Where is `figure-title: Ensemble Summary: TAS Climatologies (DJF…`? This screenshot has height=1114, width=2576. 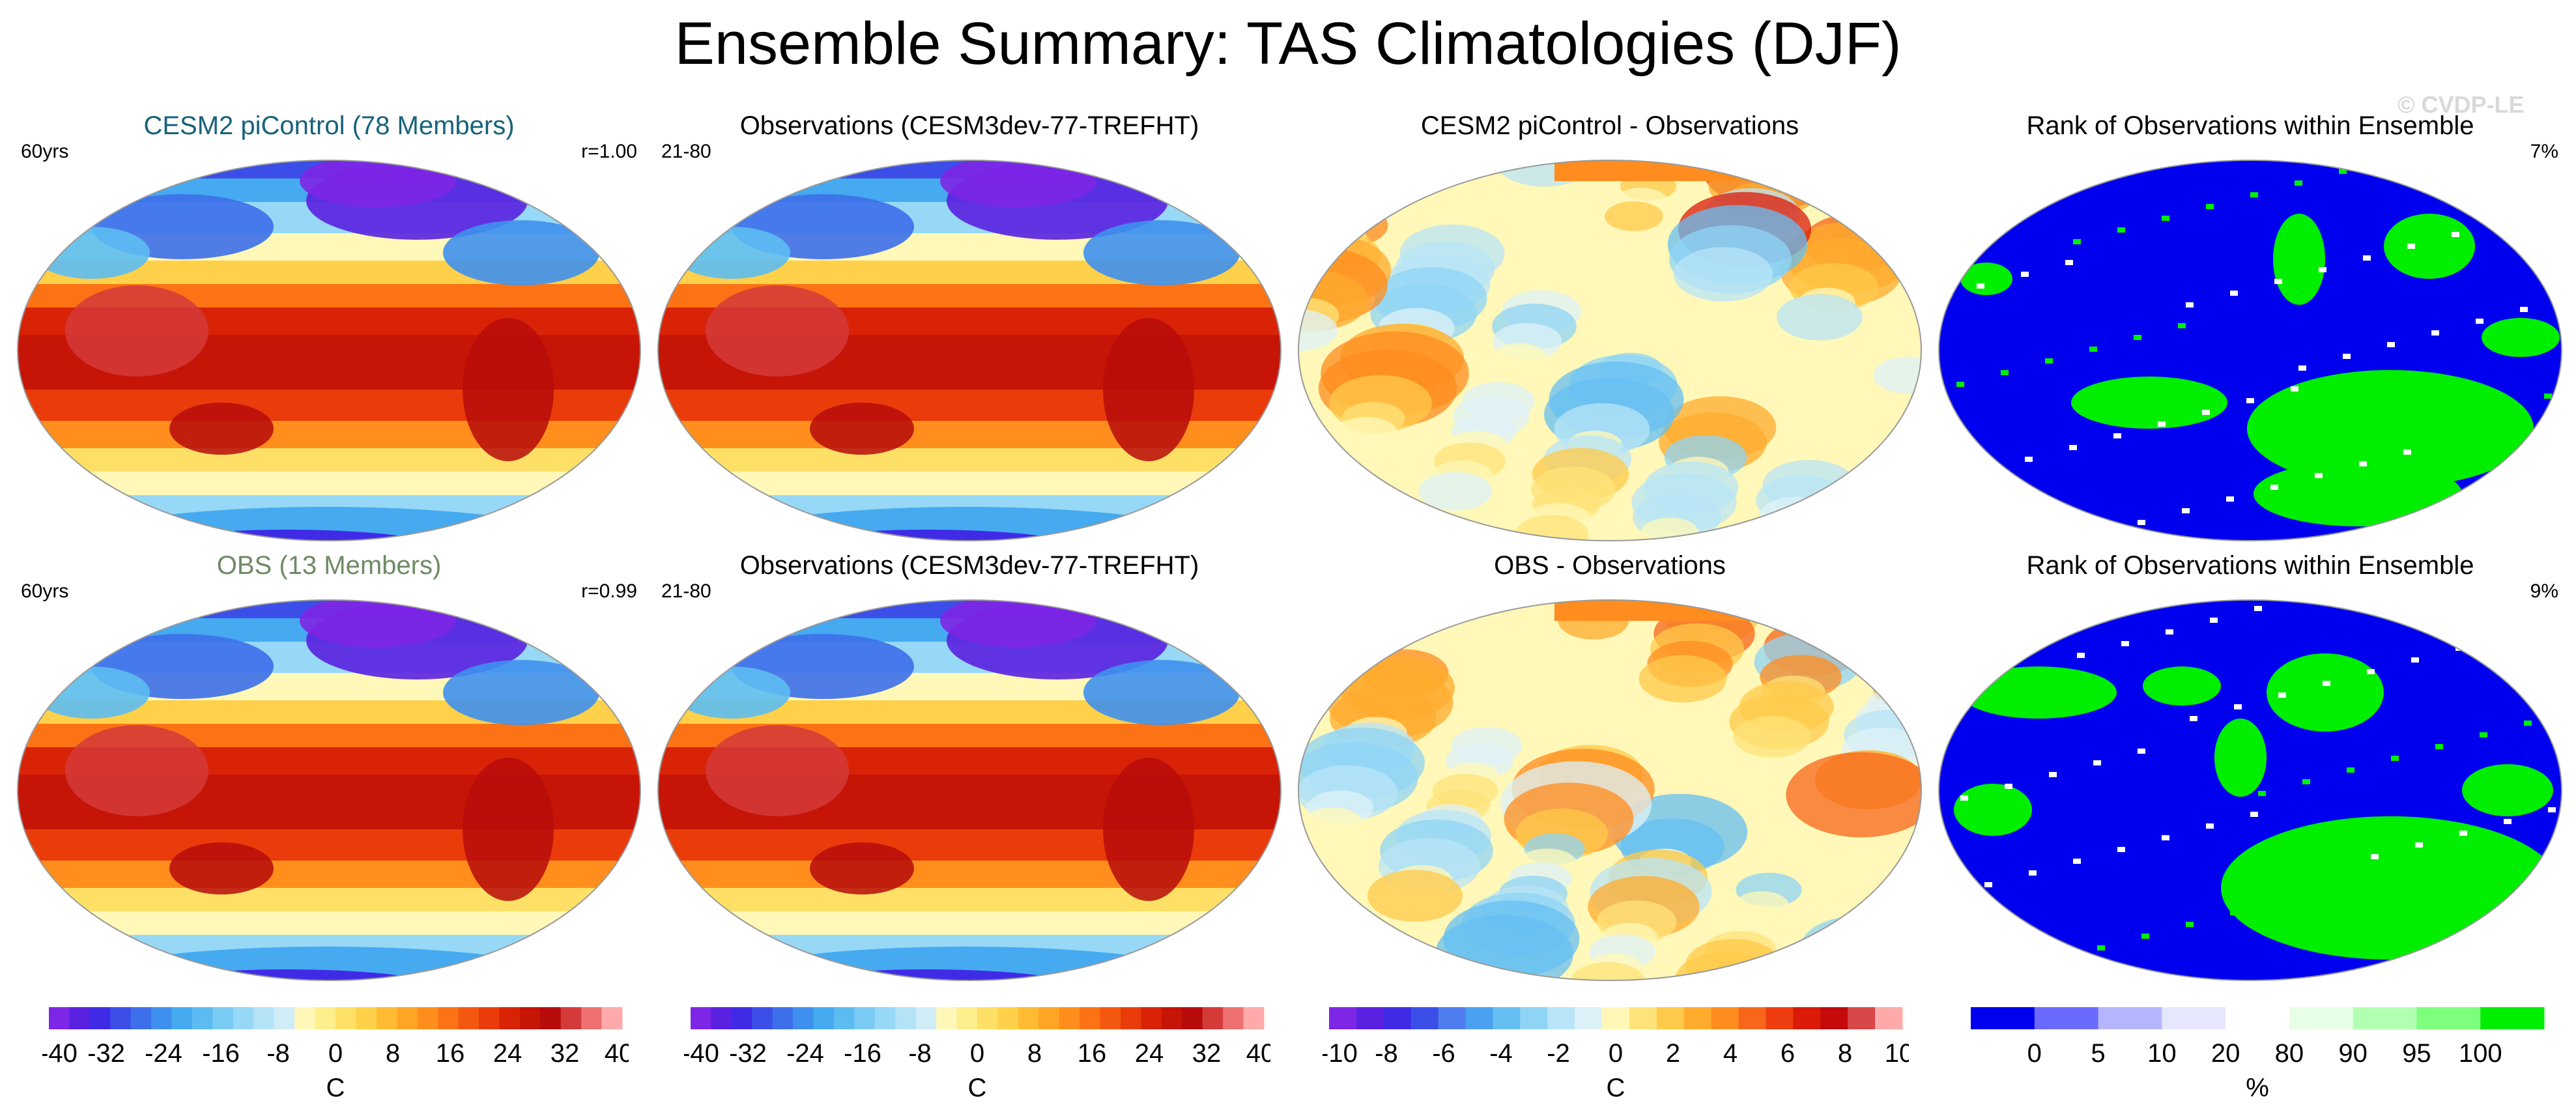 figure-title: Ensemble Summary: TAS Climatologies (DJF… is located at coordinates (1288, 43).